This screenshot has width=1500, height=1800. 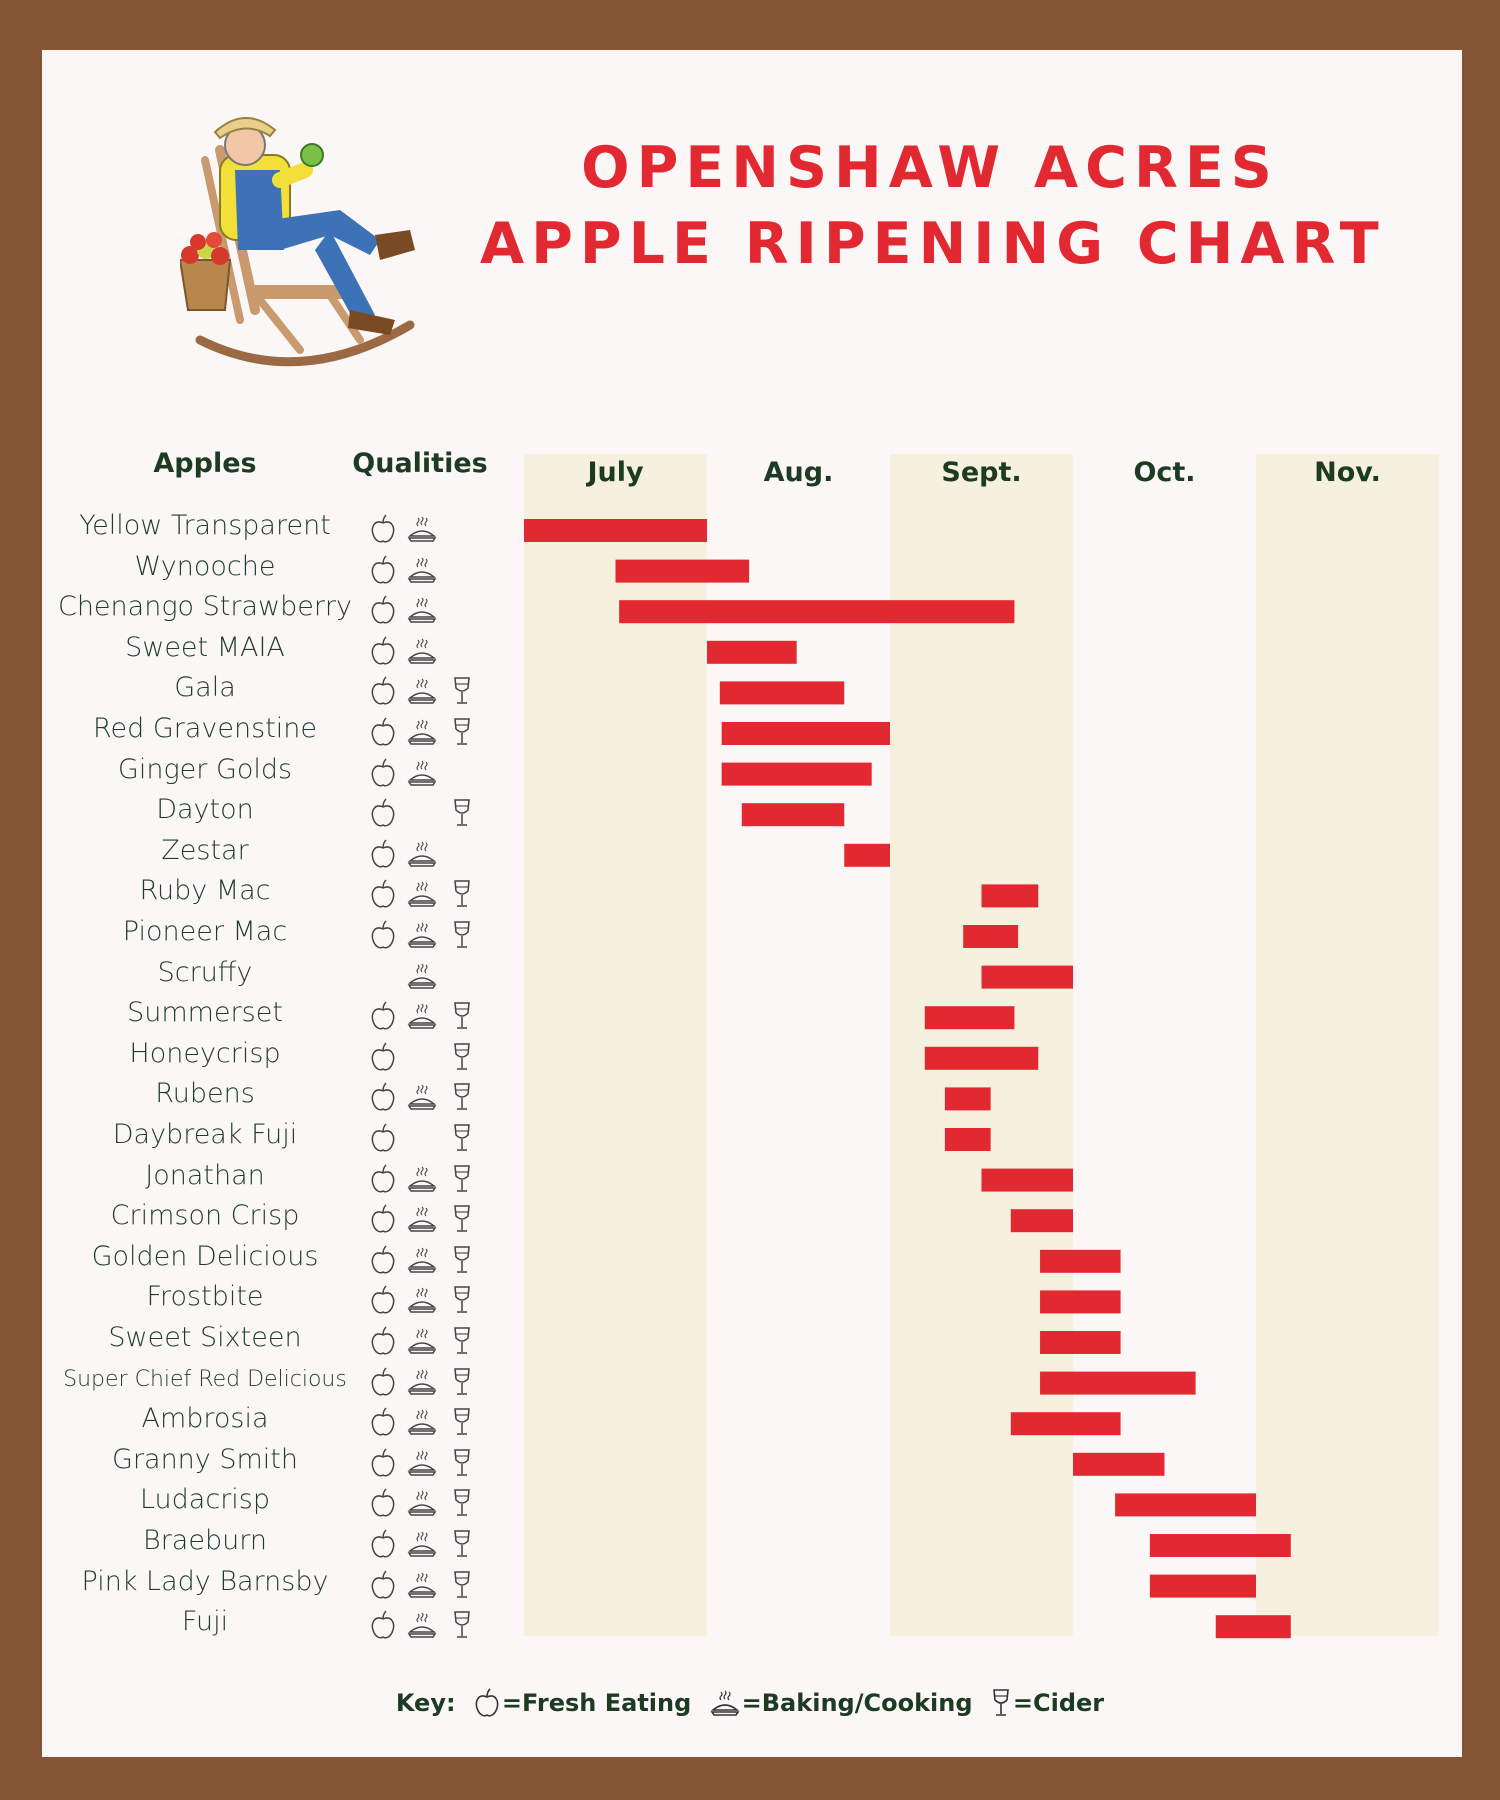 What do you see at coordinates (205, 463) in the screenshot?
I see `apples-column-header: Apples` at bounding box center [205, 463].